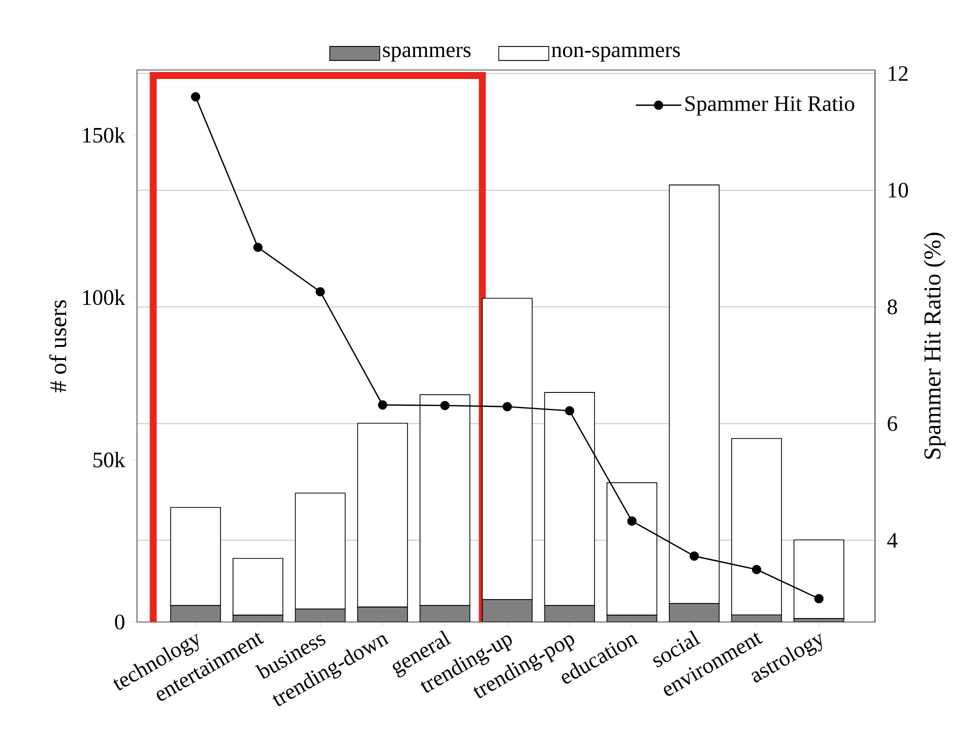 Image resolution: width=968 pixels, height=752 pixels. What do you see at coordinates (898, 73) in the screenshot?
I see `y2-tick-label: 12` at bounding box center [898, 73].